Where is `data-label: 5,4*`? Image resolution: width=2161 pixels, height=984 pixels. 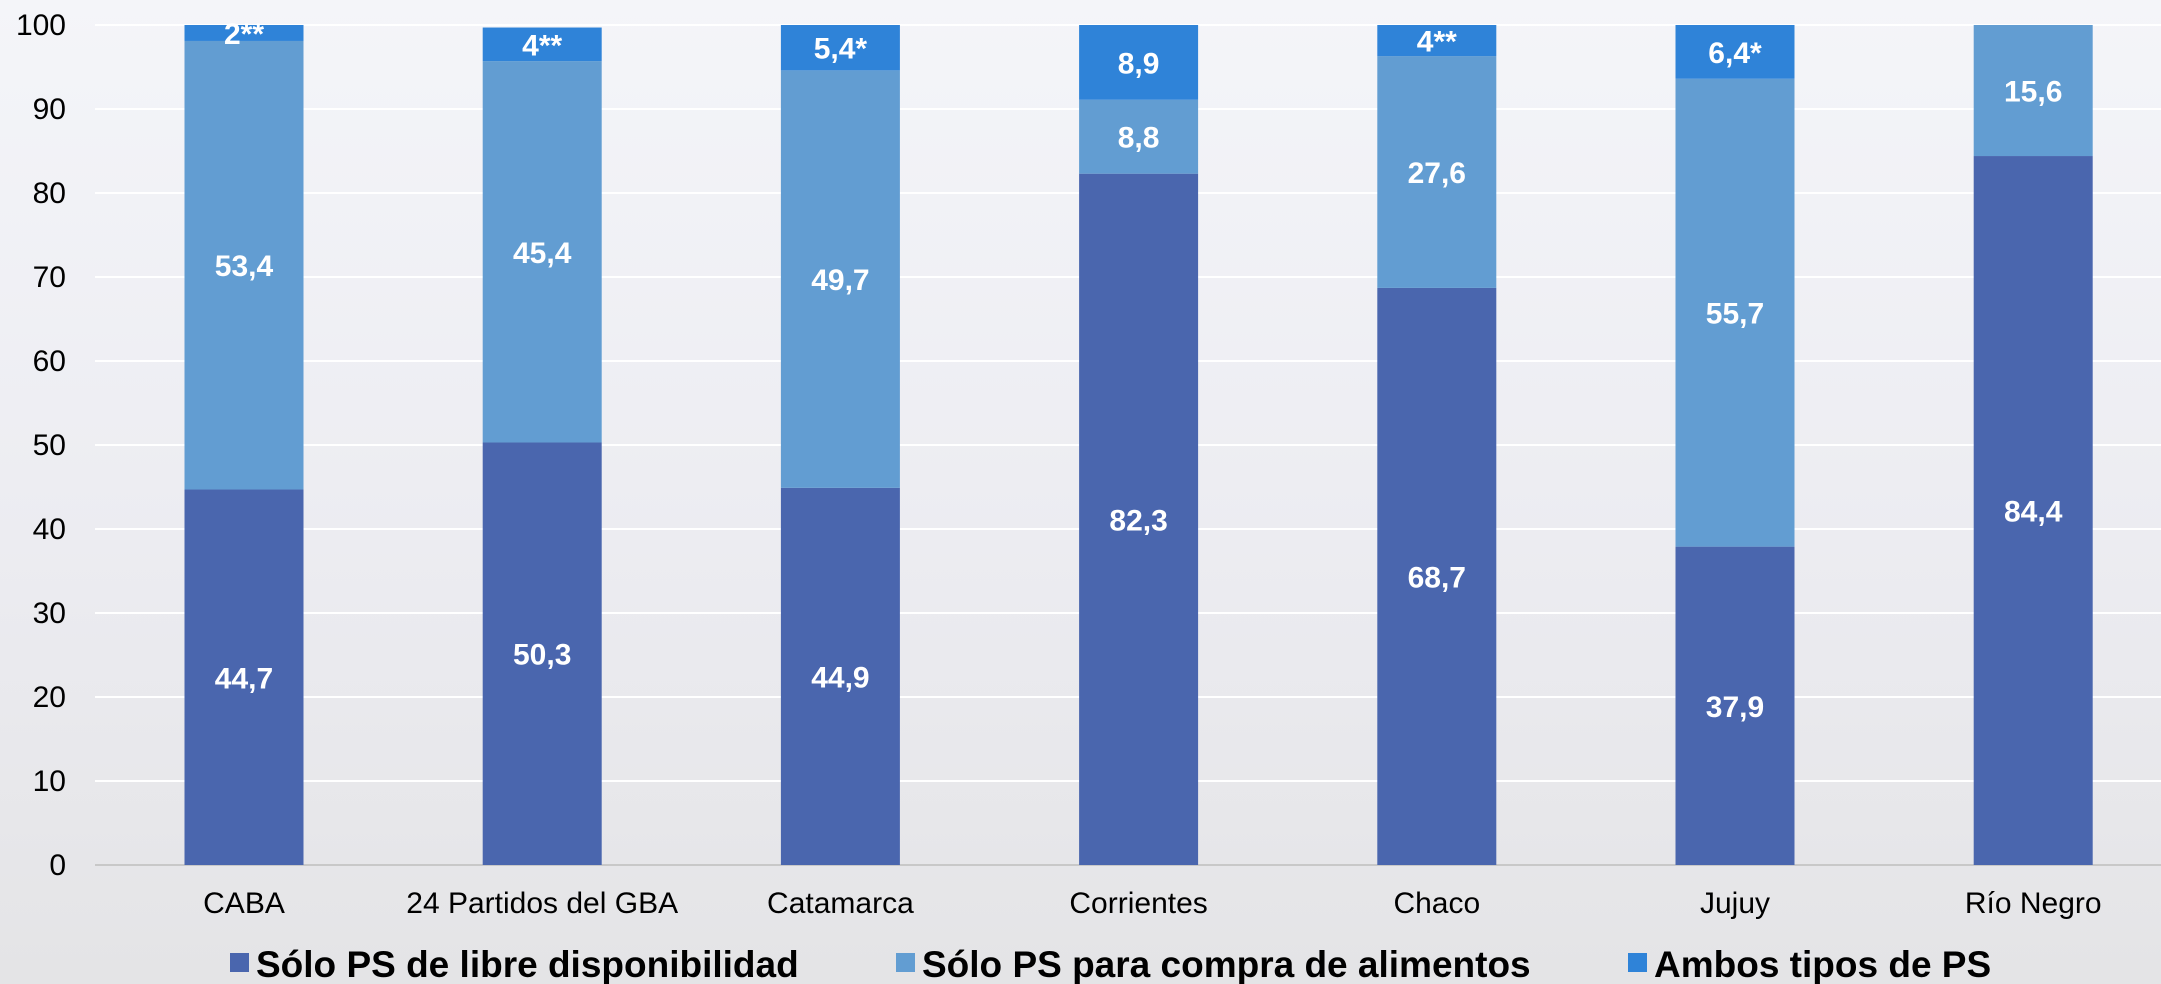 data-label: 5,4* is located at coordinates (841, 49).